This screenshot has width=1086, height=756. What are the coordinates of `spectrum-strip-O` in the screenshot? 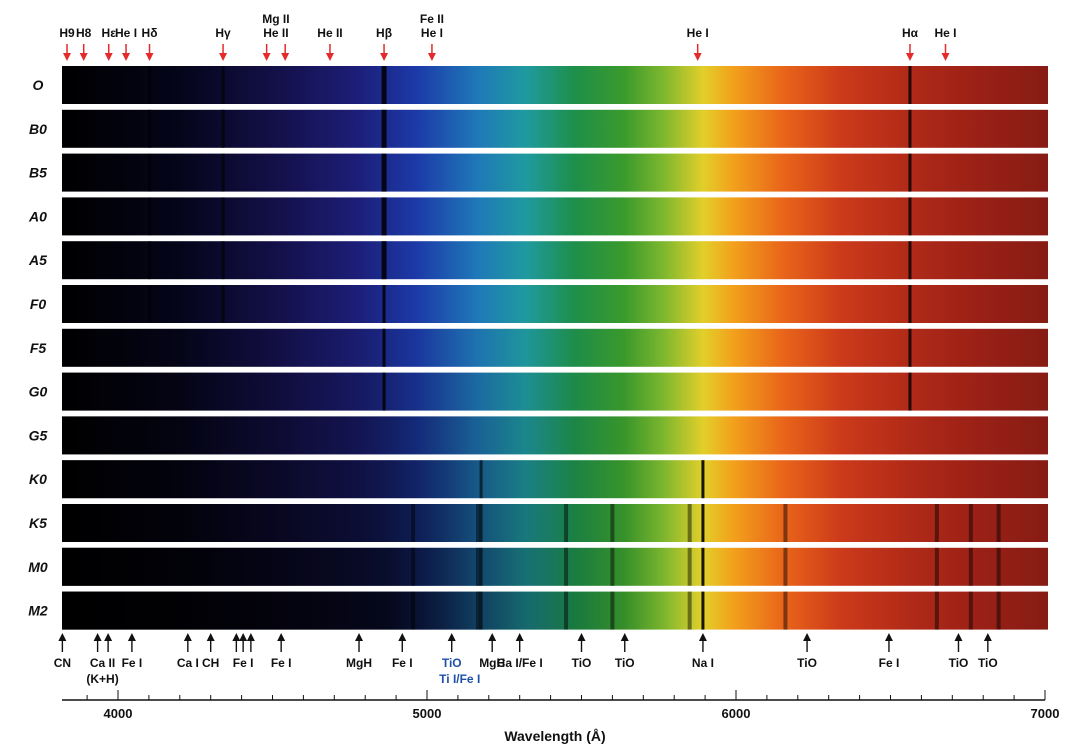 It's located at (555, 85).